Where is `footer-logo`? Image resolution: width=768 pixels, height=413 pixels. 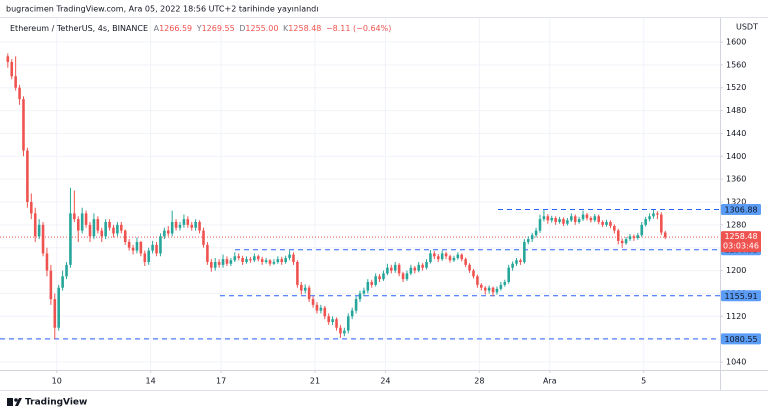
footer-logo is located at coordinates (14, 402).